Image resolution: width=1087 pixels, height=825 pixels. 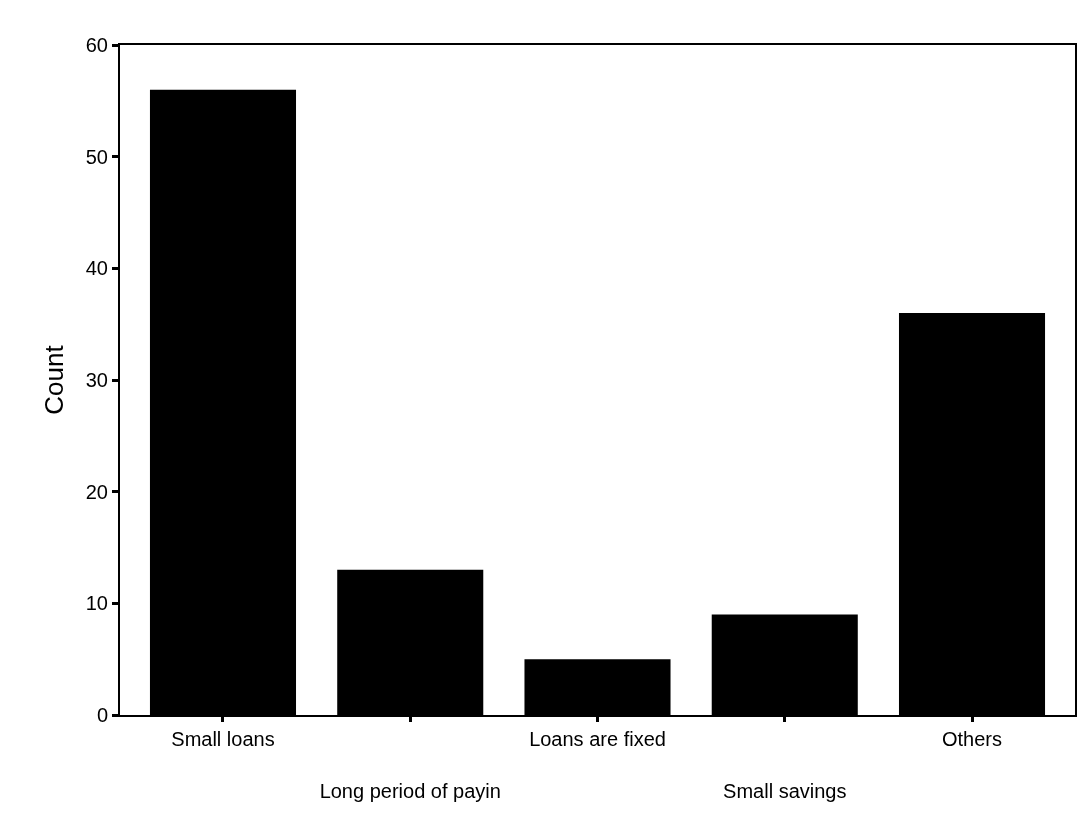 I want to click on y-tick-label: 0, so click(x=102, y=715).